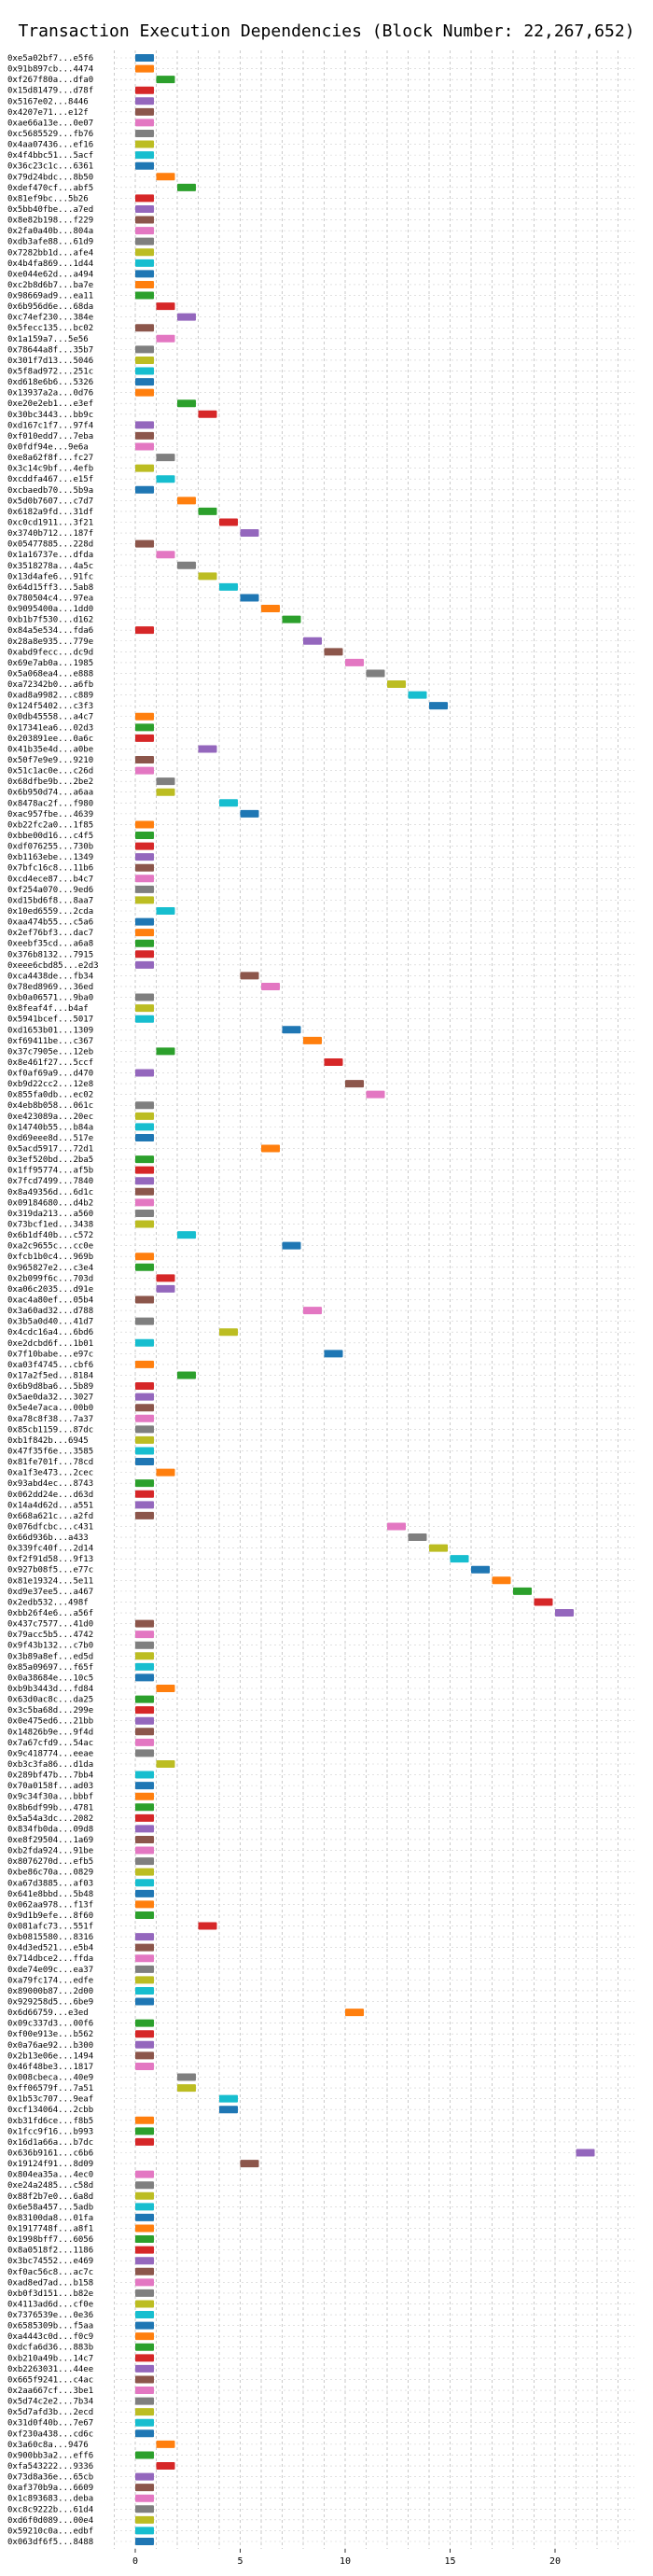  Describe the element at coordinates (50, 782) in the screenshot. I see `tx-label: 0x68dfbe9b...2be2` at that location.